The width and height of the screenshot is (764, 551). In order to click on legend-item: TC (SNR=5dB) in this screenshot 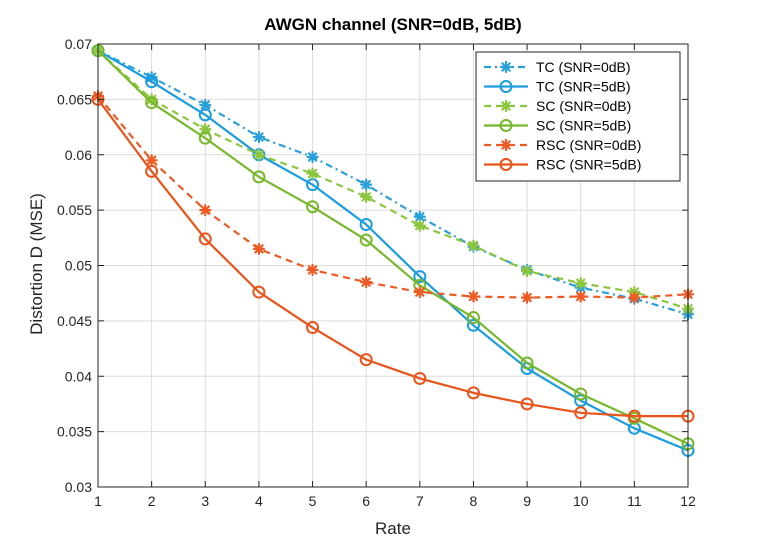, I will do `click(557, 87)`.